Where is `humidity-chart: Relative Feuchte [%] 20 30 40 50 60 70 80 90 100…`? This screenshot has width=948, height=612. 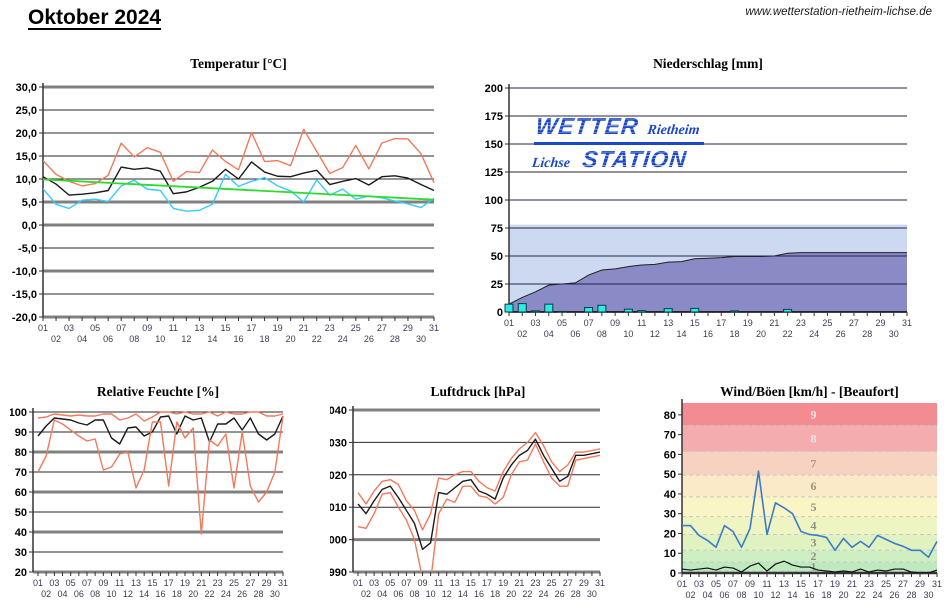 humidity-chart: Relative Feuchte [%] 20 30 40 50 60 70 80 90 100… is located at coordinates (165, 497).